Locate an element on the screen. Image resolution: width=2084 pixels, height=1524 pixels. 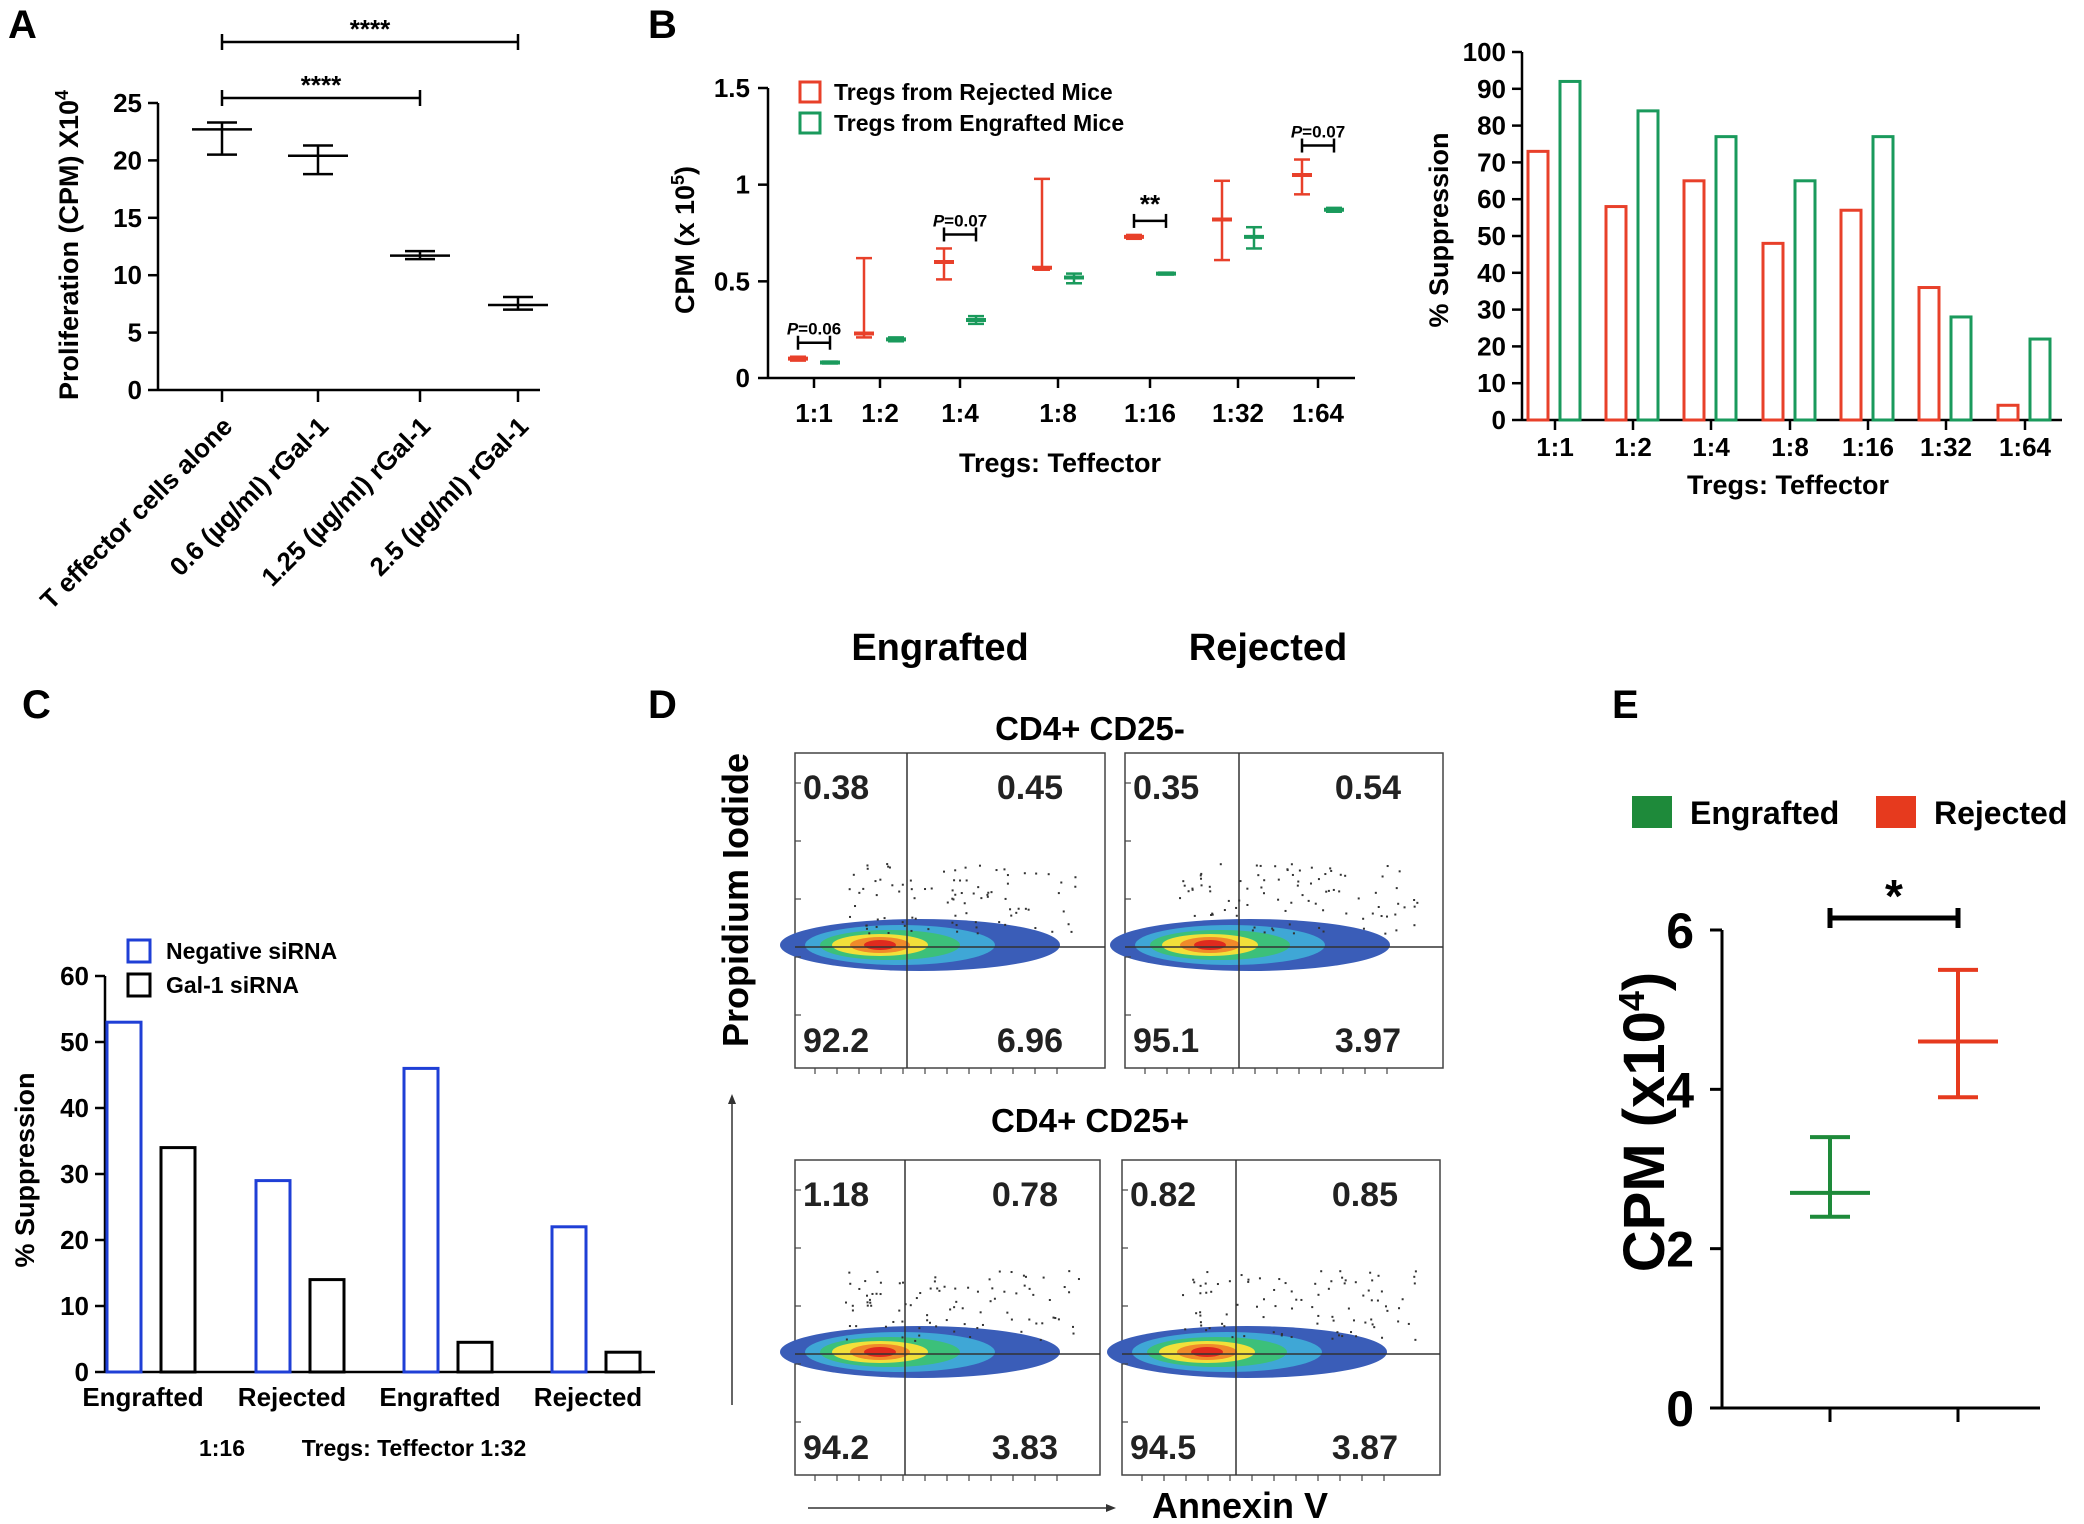
b1-sig-label: P=0.07 is located at coordinates (1318, 132).